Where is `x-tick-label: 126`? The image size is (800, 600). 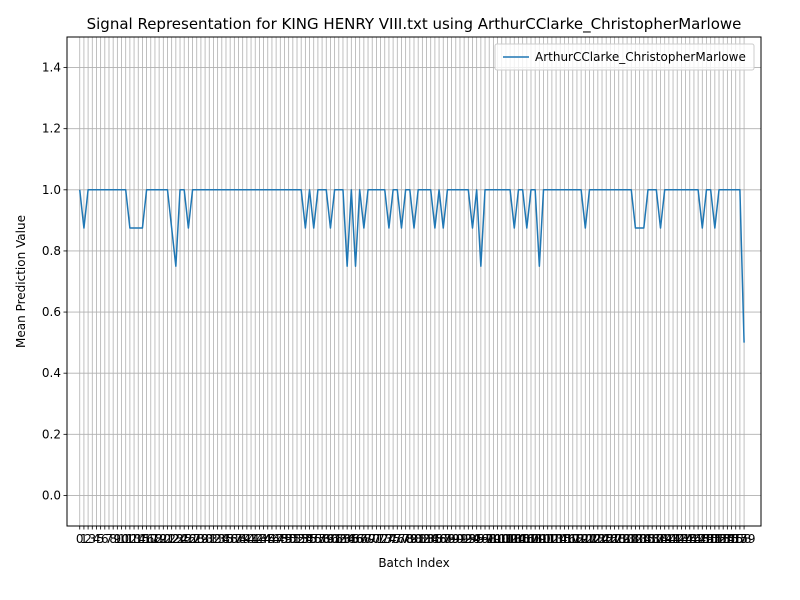
x-tick-label: 126 is located at coordinates (606, 539).